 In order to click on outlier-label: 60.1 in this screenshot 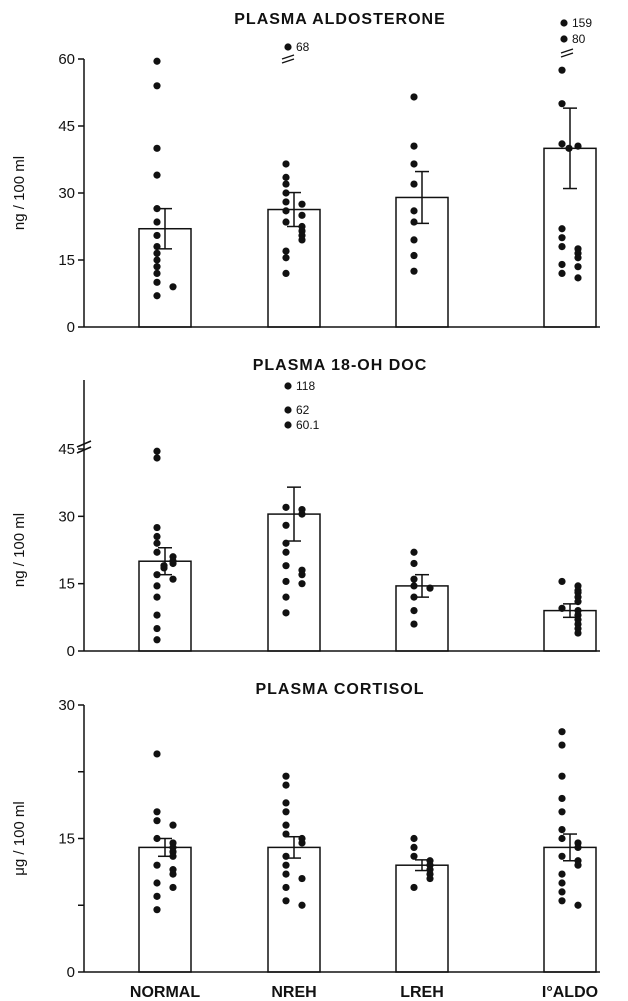, I will do `click(308, 425)`.